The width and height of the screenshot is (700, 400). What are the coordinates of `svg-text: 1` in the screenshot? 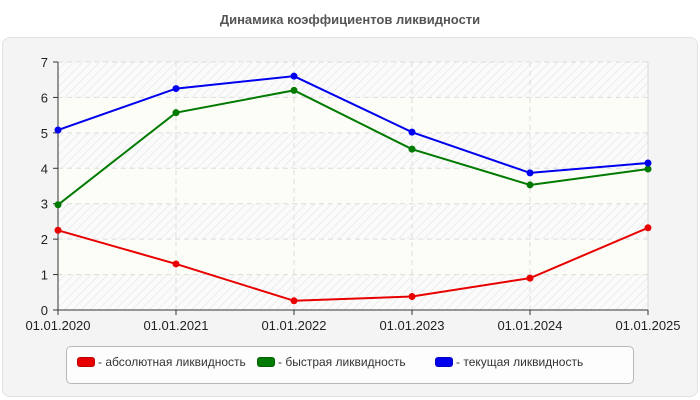 It's located at (44, 275).